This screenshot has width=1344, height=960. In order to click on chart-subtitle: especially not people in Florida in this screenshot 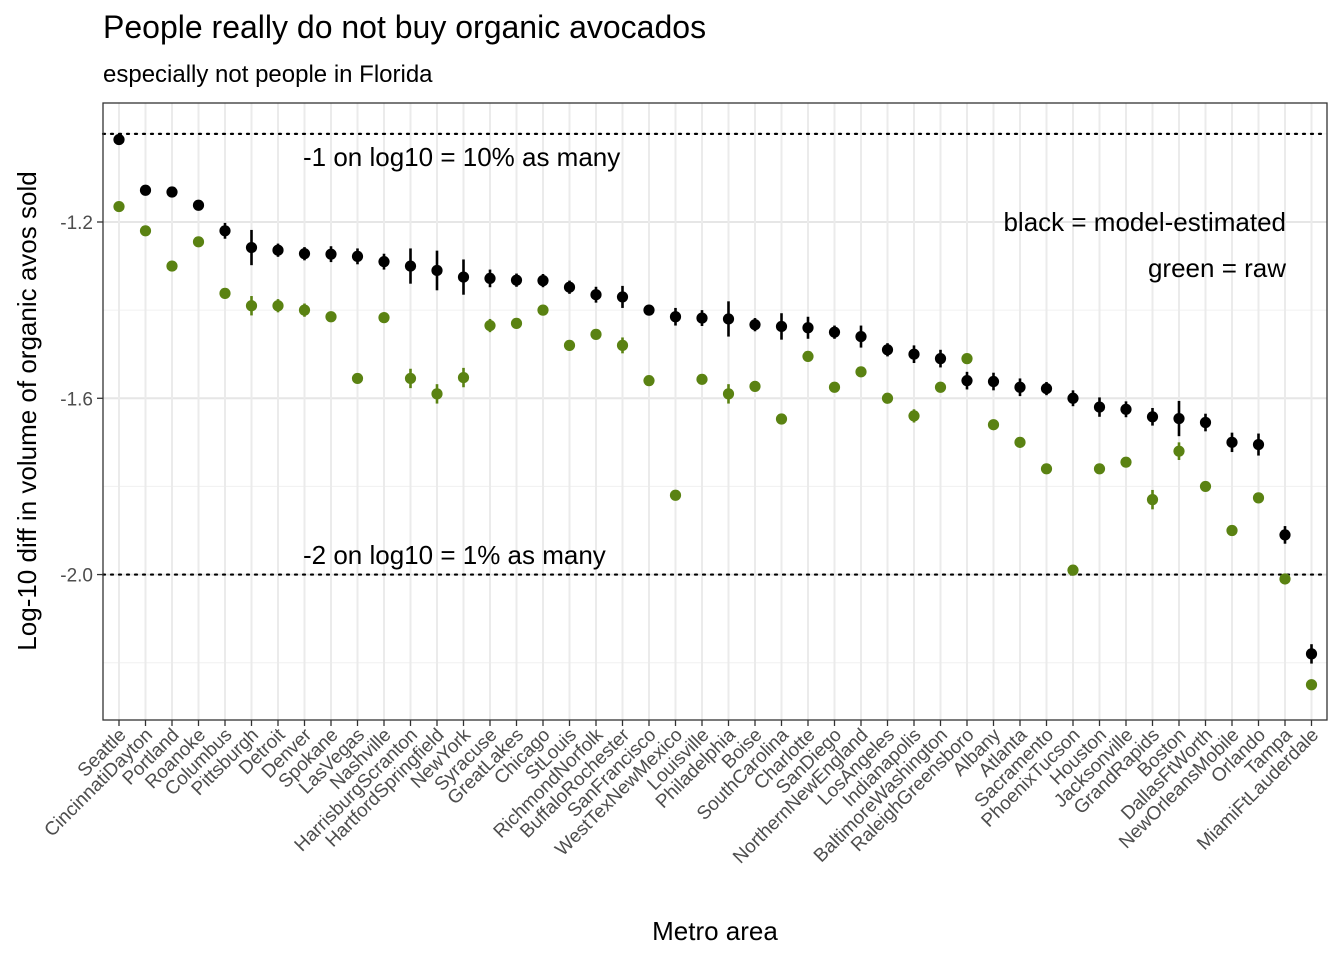, I will do `click(268, 74)`.